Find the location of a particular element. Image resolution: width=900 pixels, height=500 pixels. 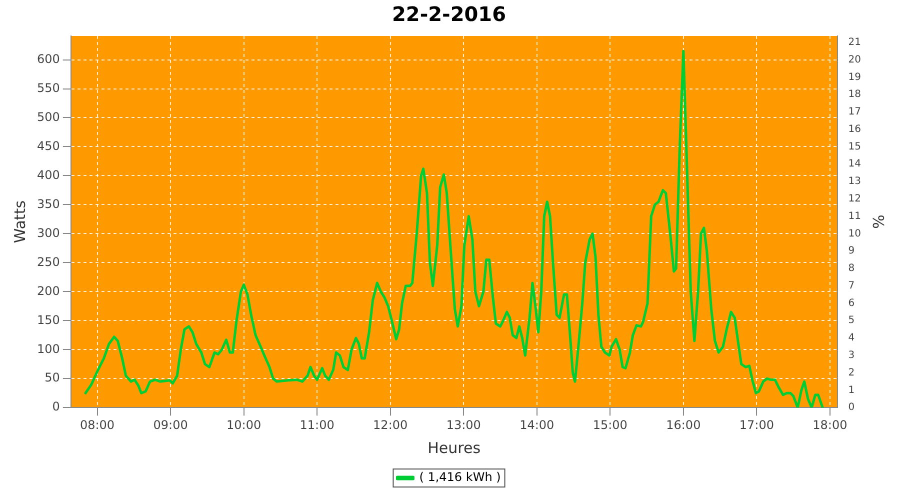

y2-tick-label: 13 is located at coordinates (855, 182).